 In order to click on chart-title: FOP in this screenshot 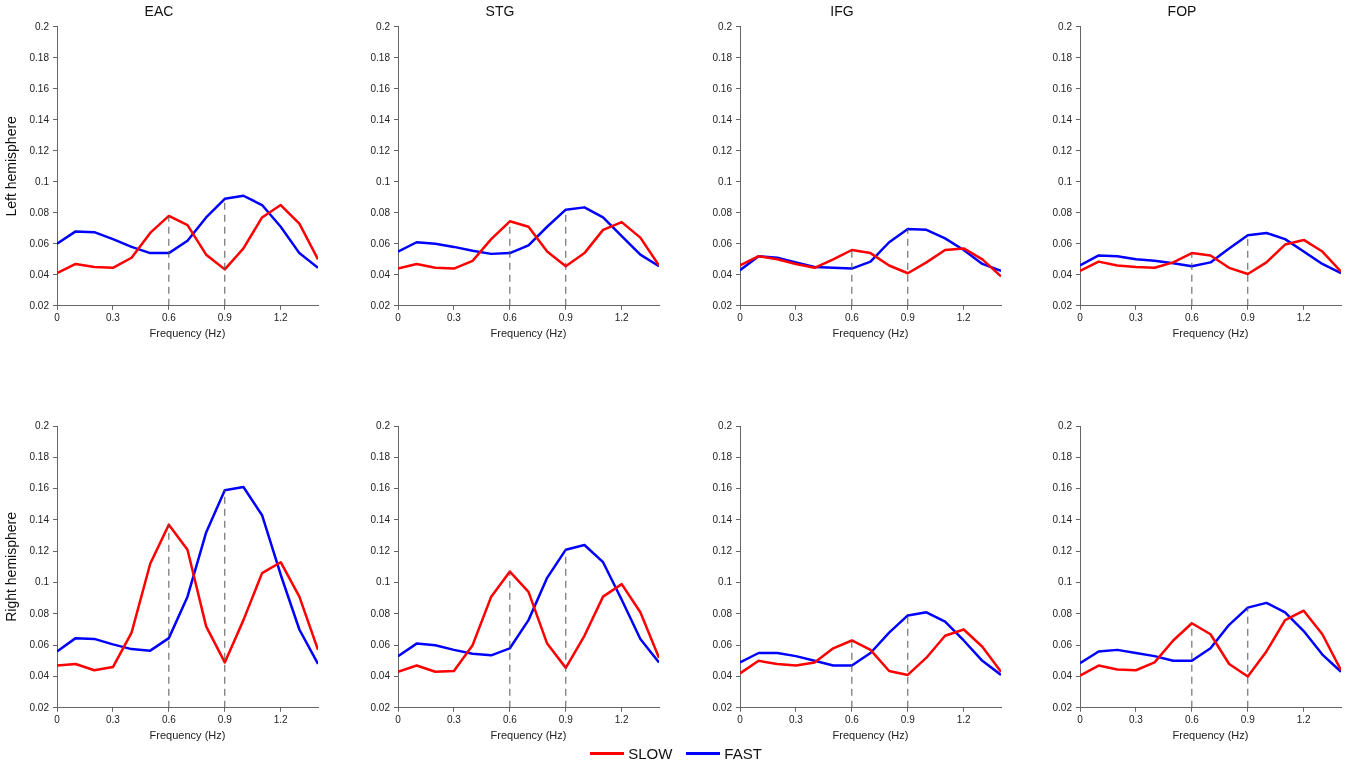, I will do `click(1182, 11)`.